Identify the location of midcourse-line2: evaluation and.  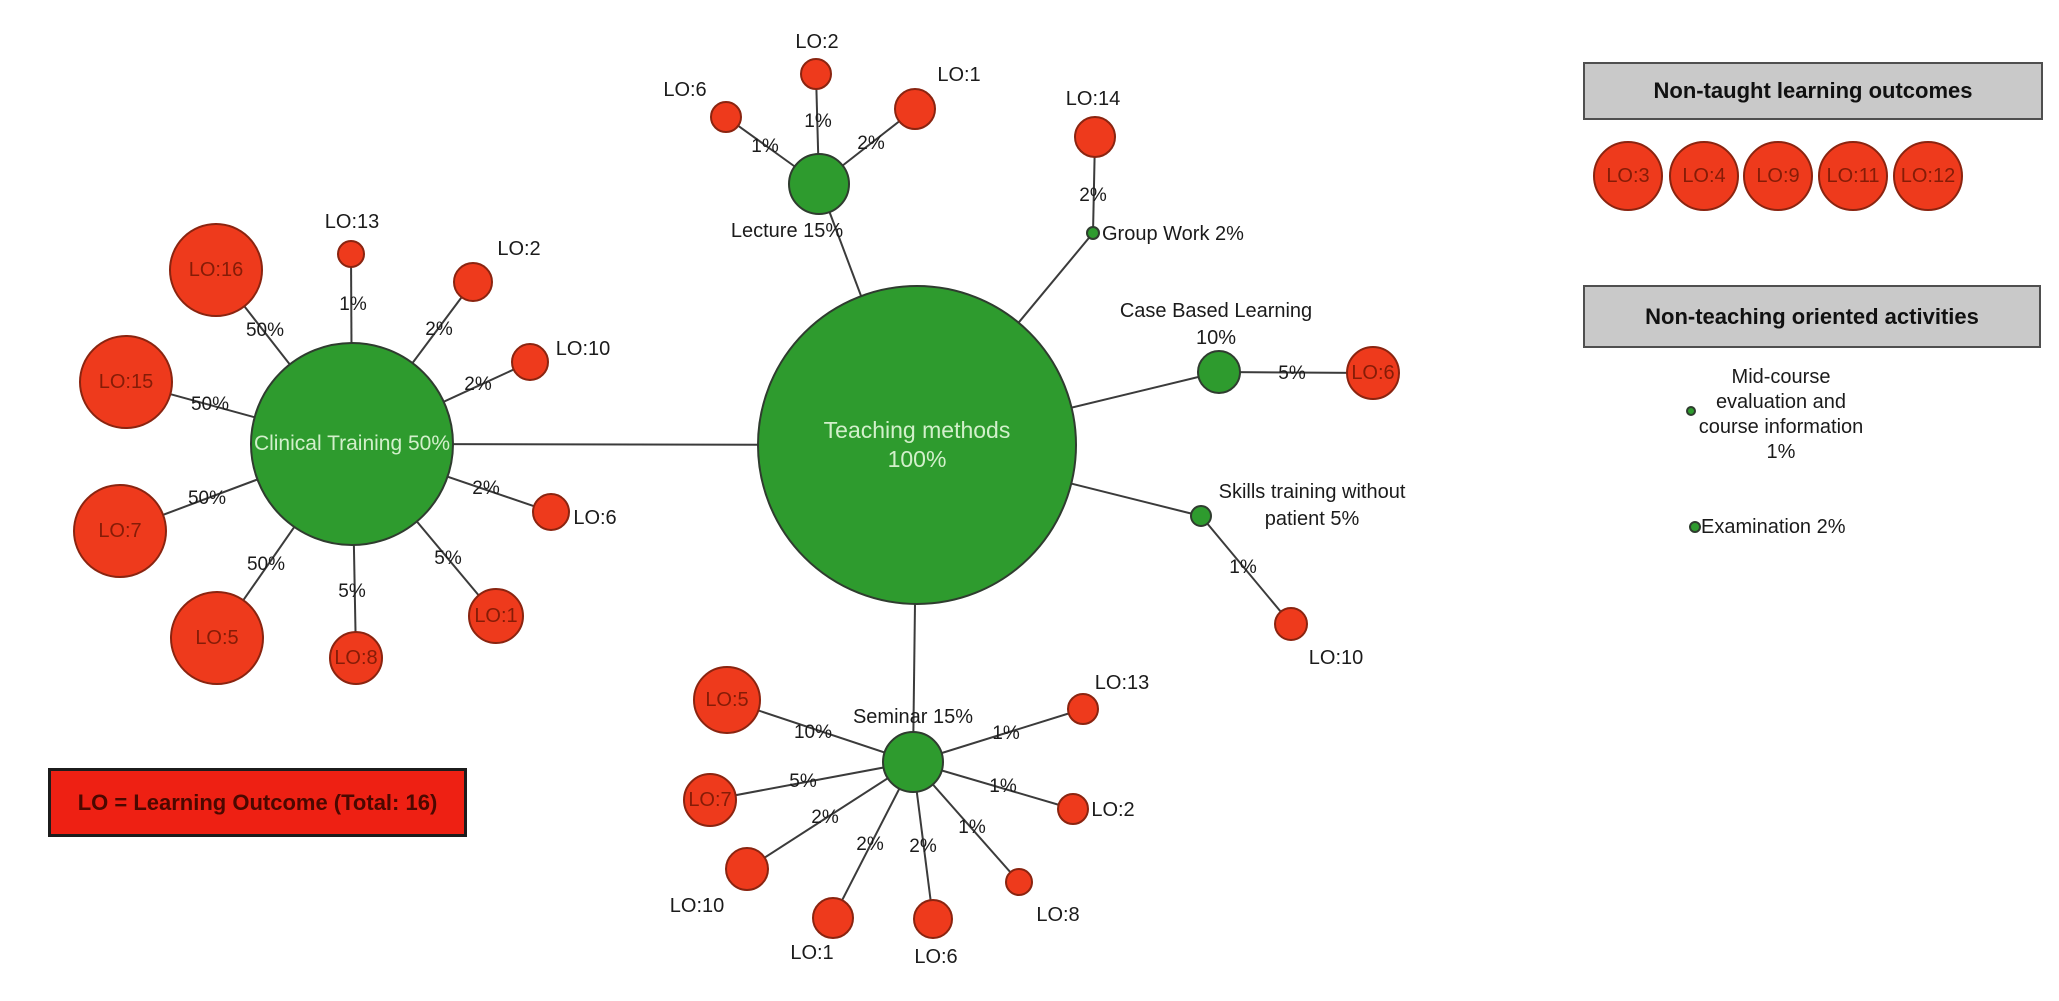
(1781, 402).